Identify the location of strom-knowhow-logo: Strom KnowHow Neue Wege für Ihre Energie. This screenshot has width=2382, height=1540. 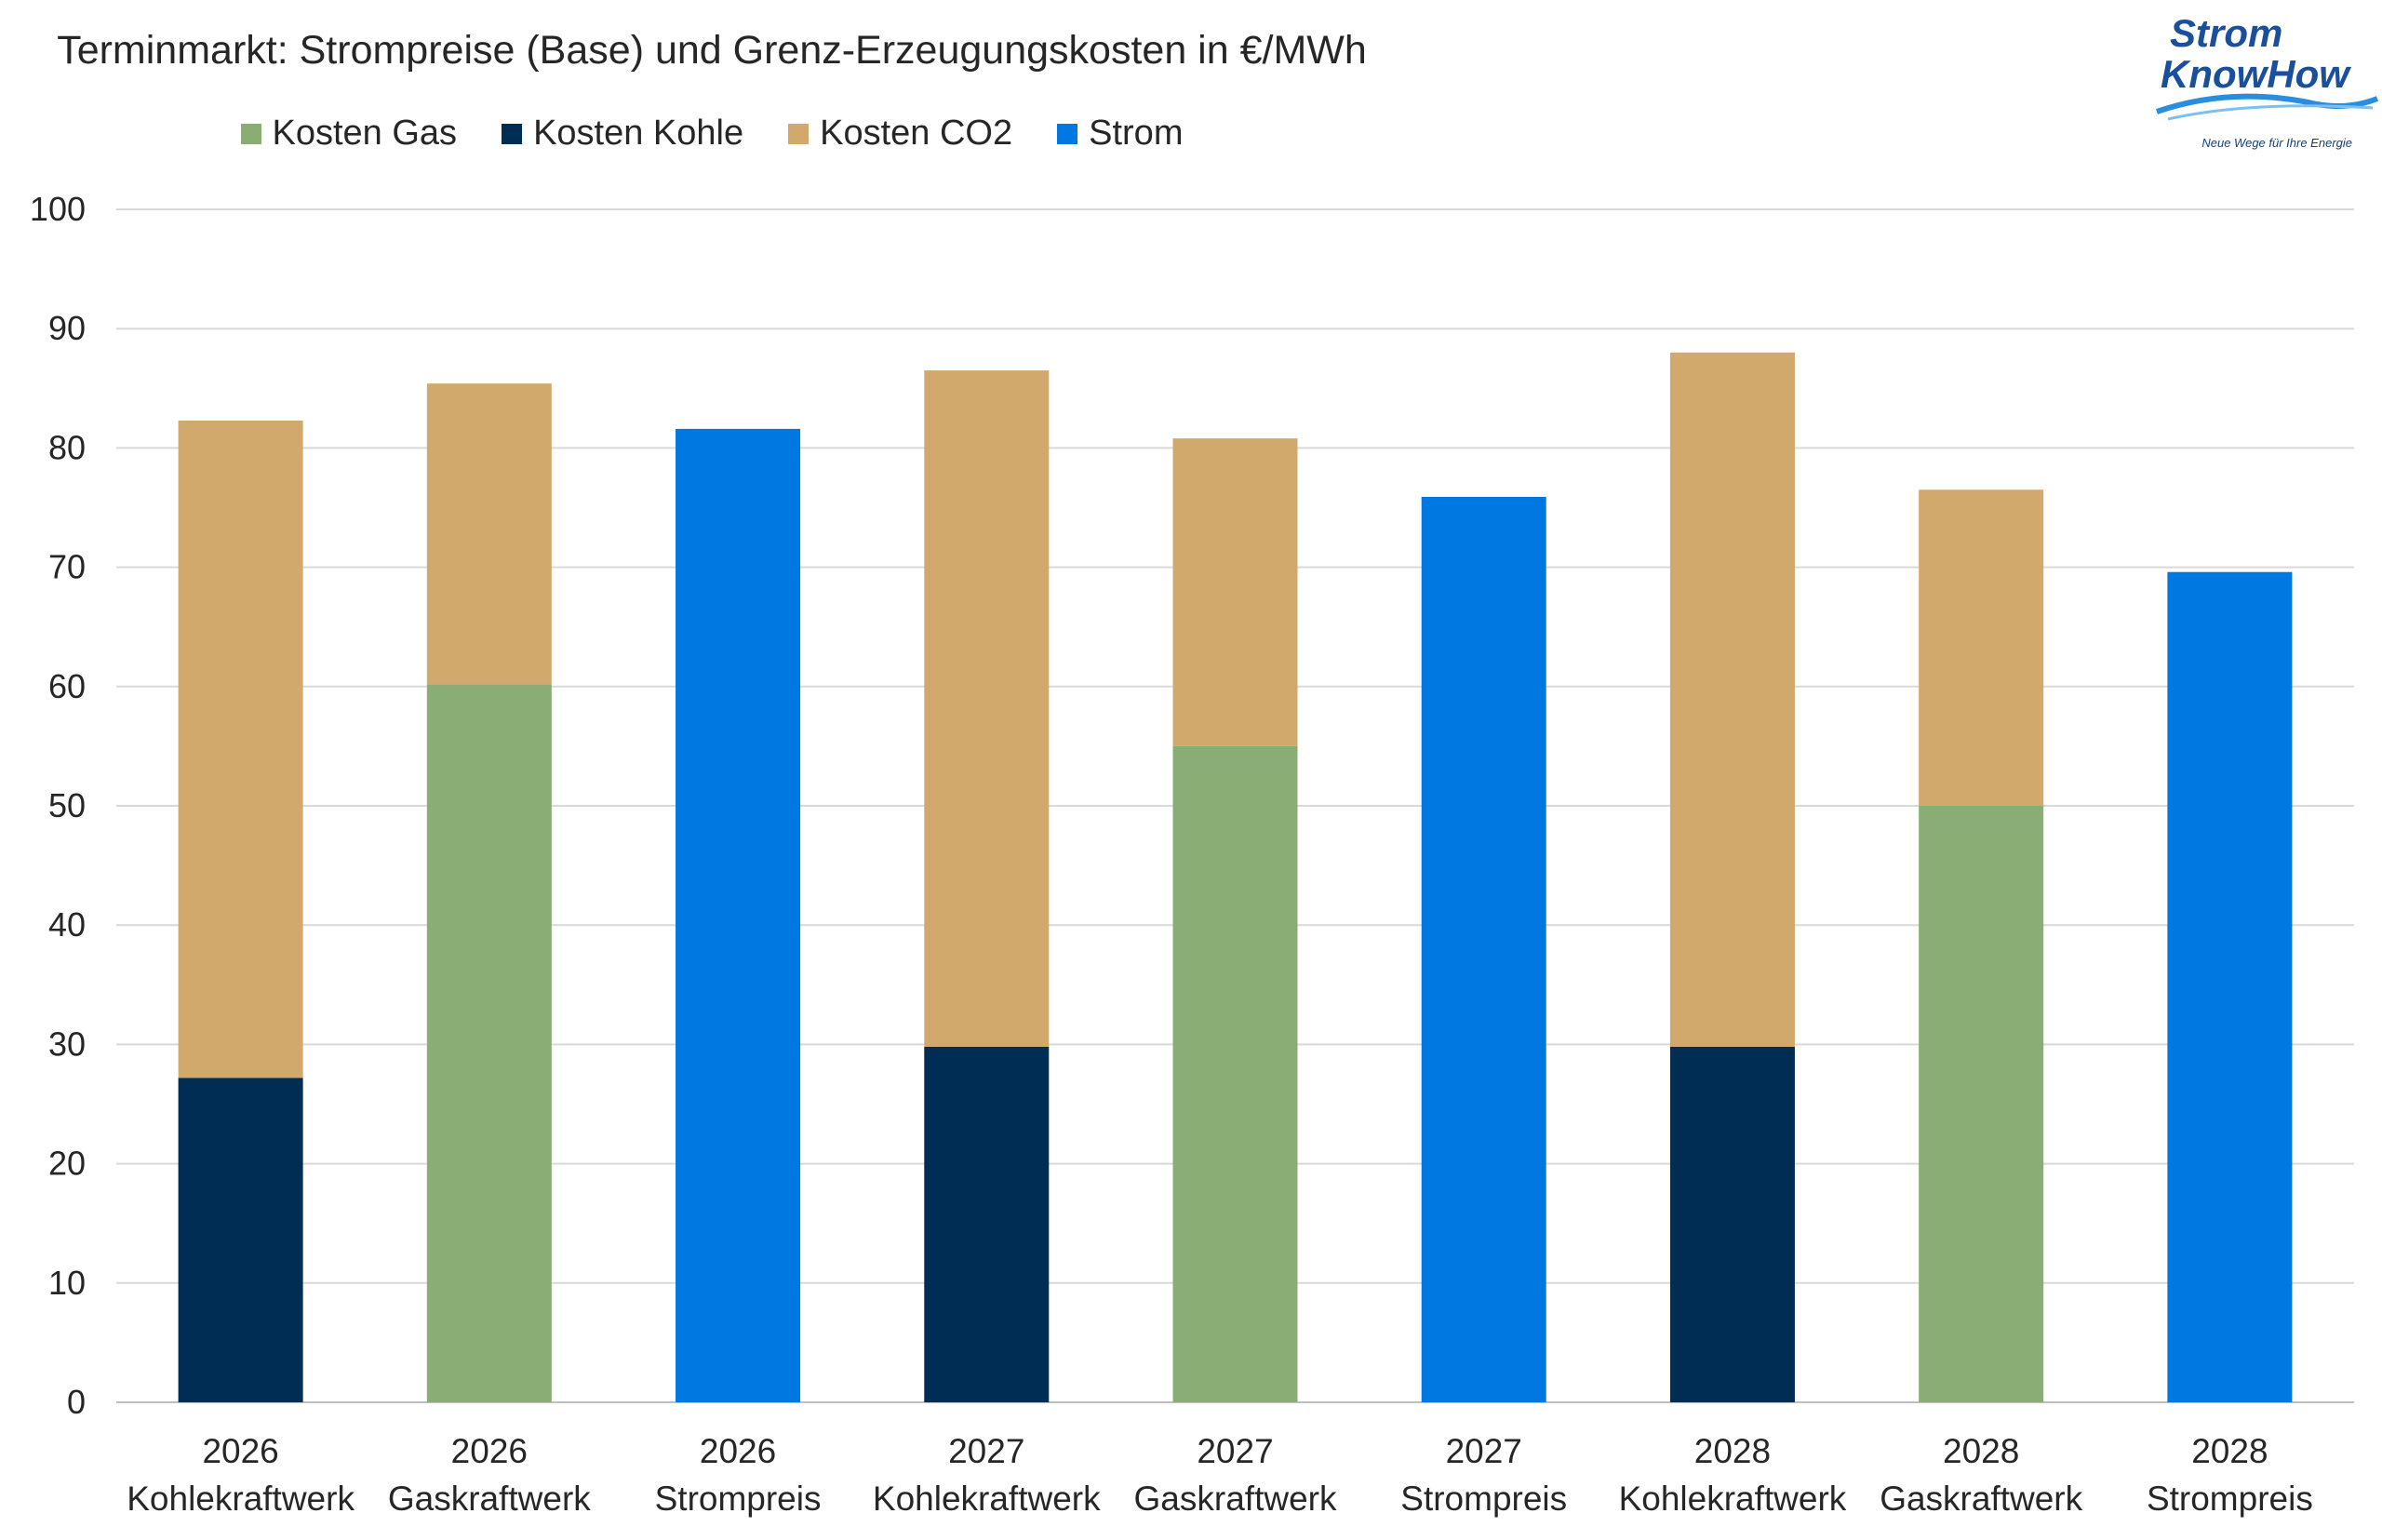
(2265, 81).